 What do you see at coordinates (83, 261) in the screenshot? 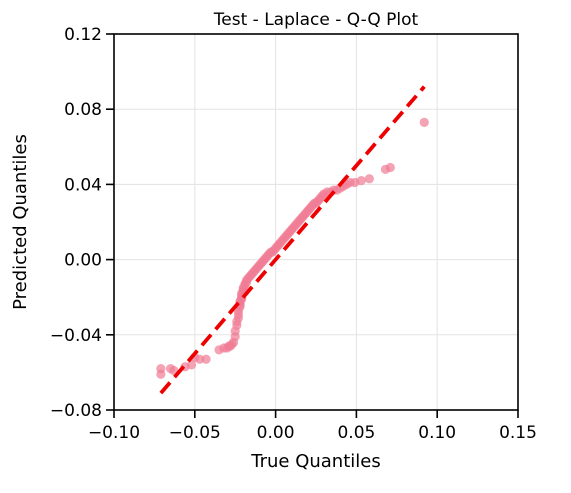
I see `y-tick-label: 0.00` at bounding box center [83, 261].